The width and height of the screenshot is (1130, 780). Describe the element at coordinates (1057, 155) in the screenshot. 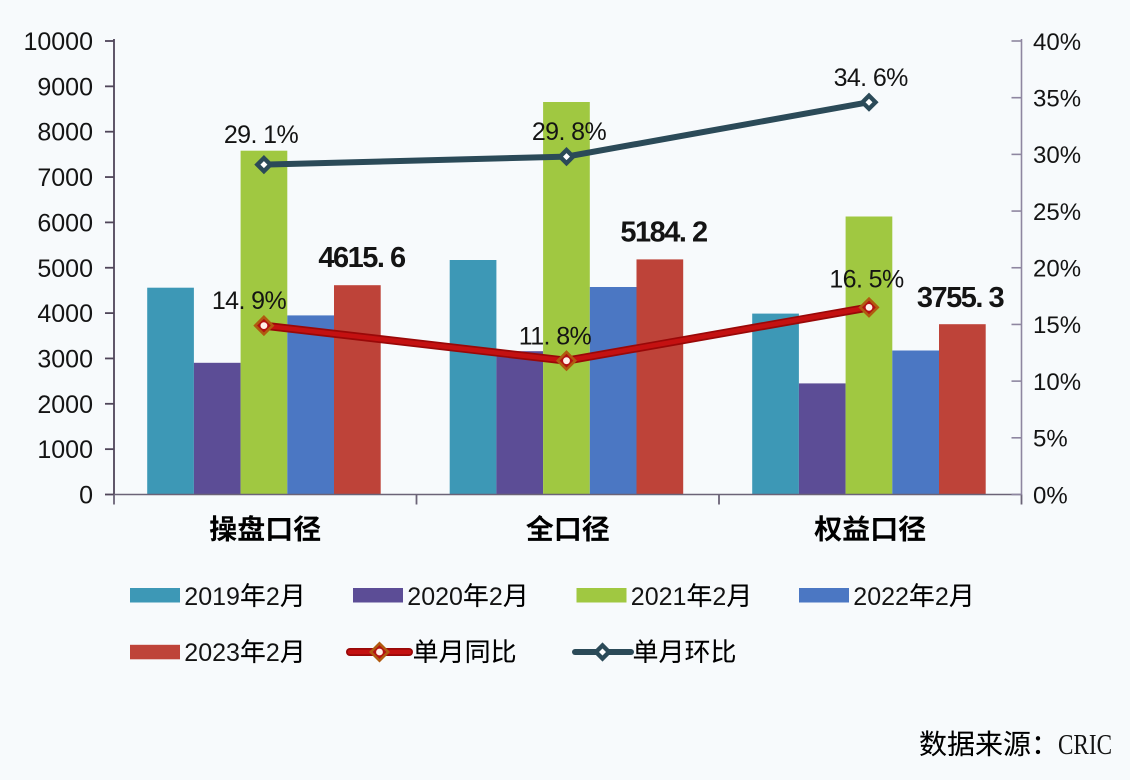

I see `svg-text: 30%` at that location.